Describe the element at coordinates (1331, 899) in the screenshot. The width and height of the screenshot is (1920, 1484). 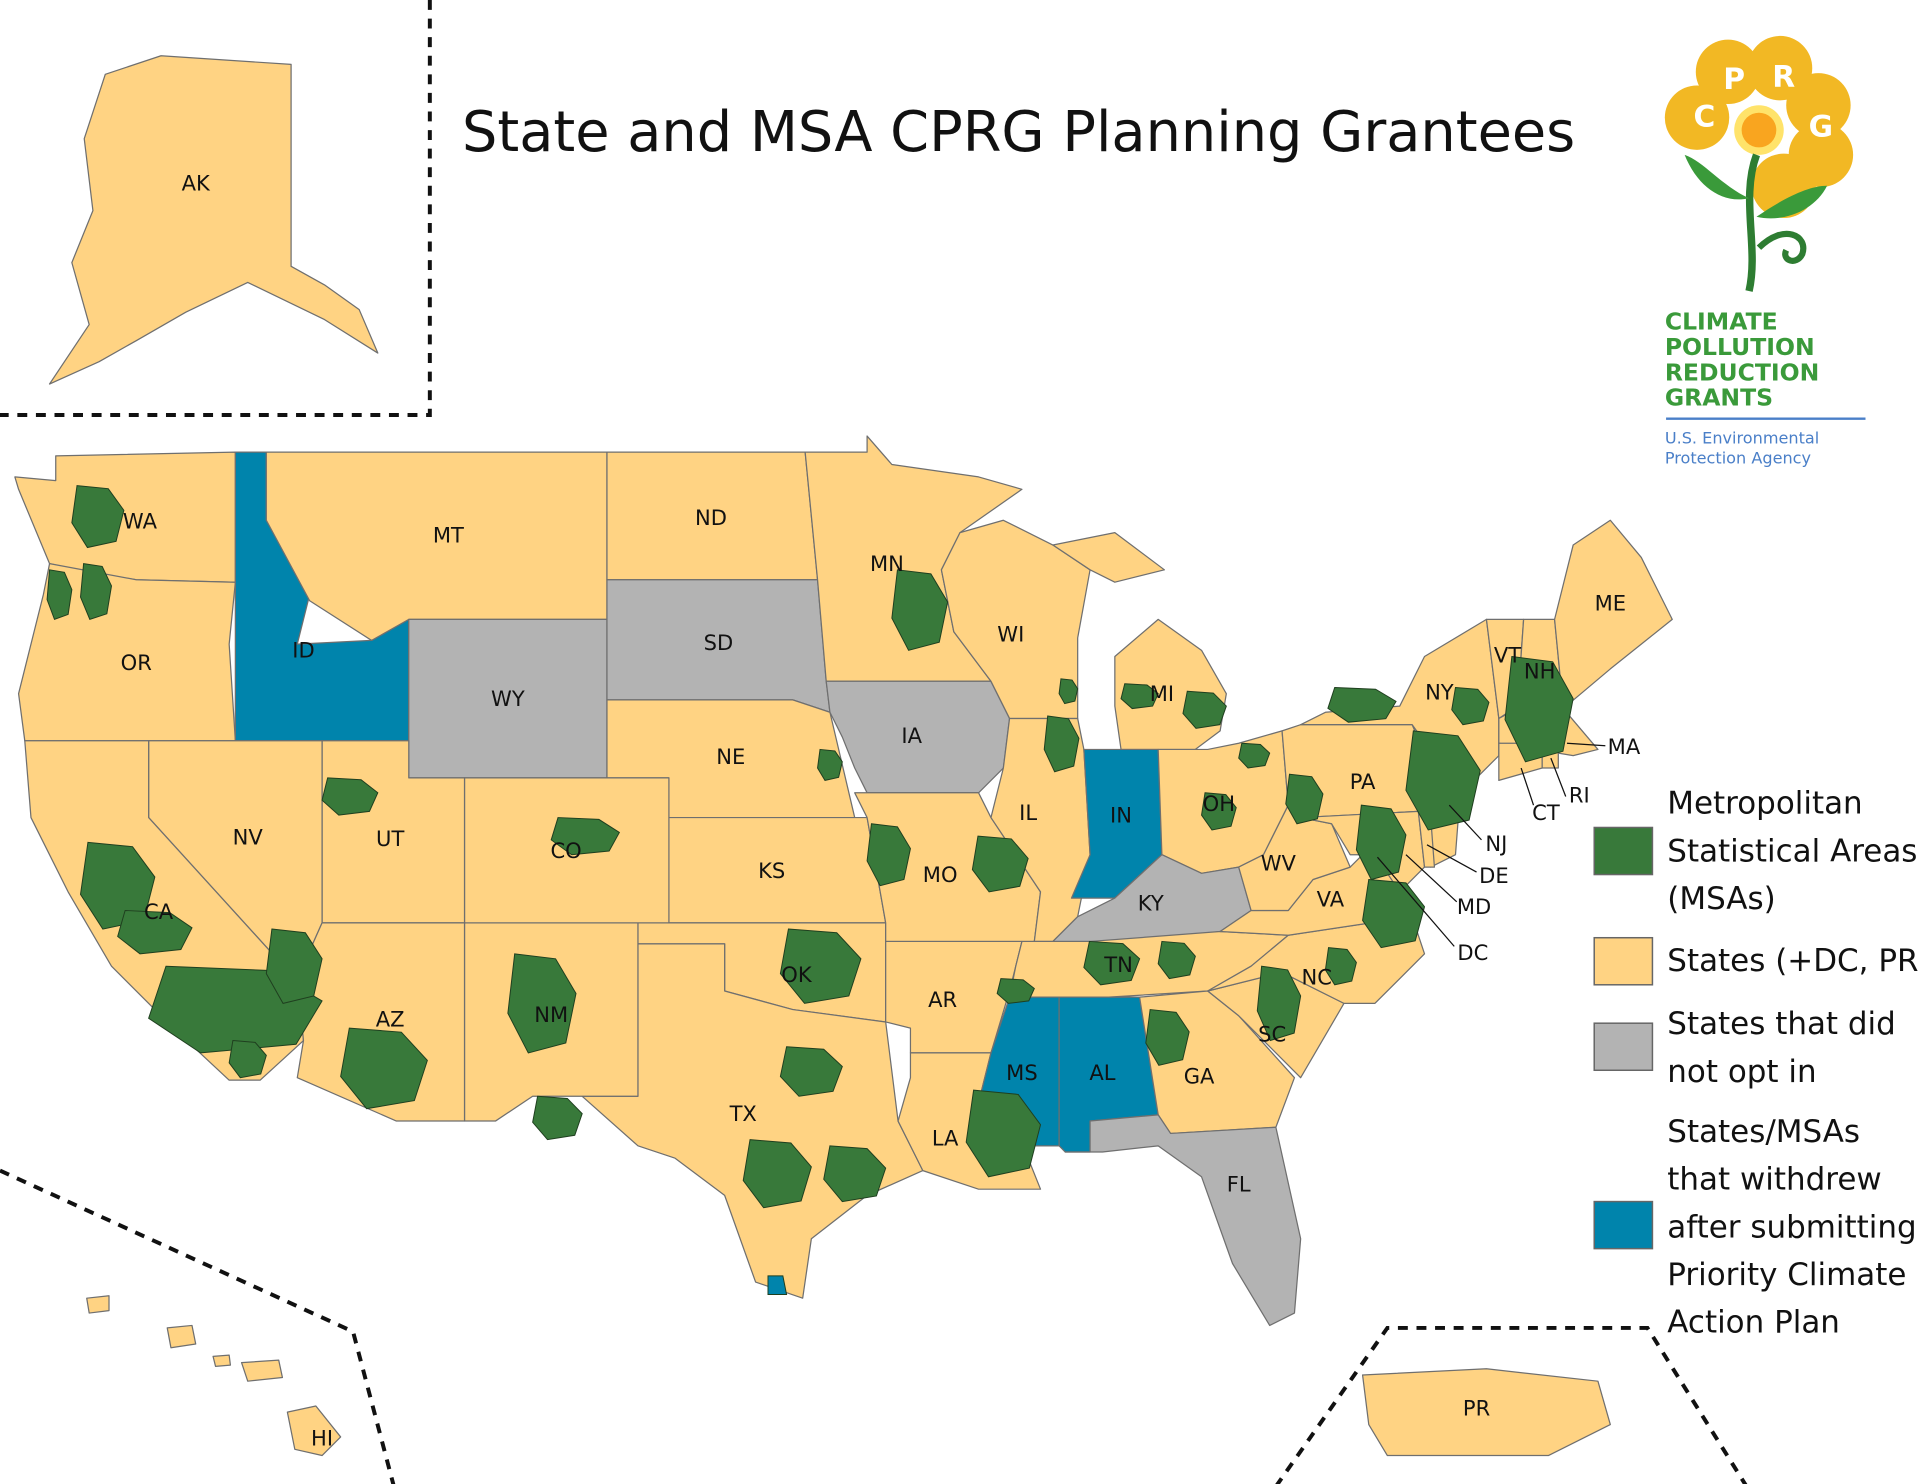
I see `state-label-va: VA` at that location.